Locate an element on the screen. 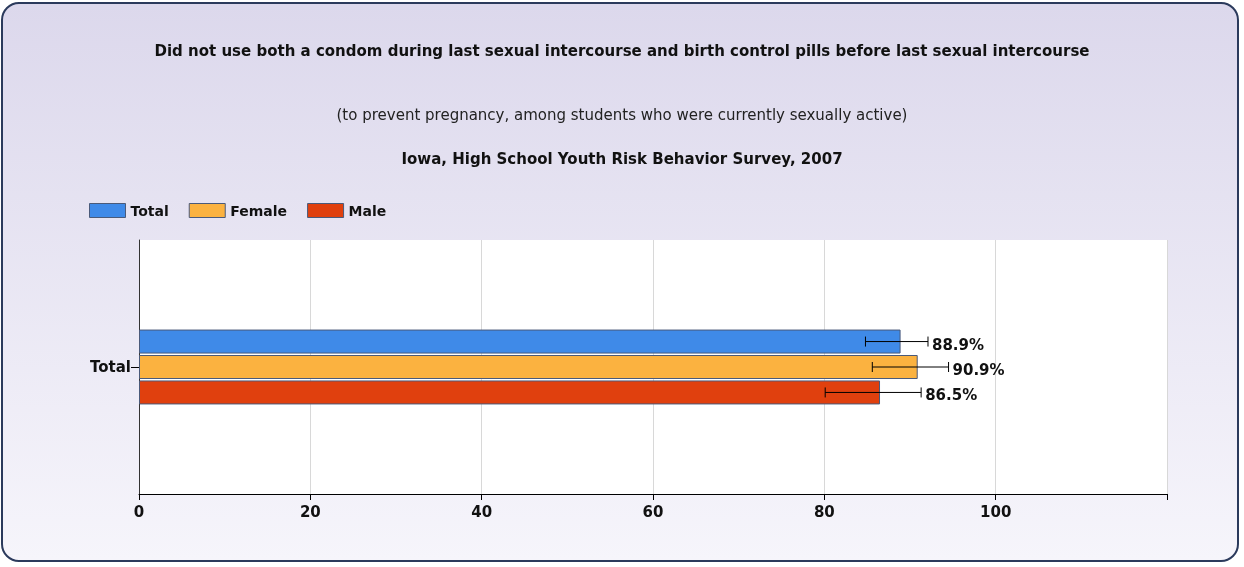 This screenshot has height=567, width=1244. x-tick-label: 40 is located at coordinates (482, 511).